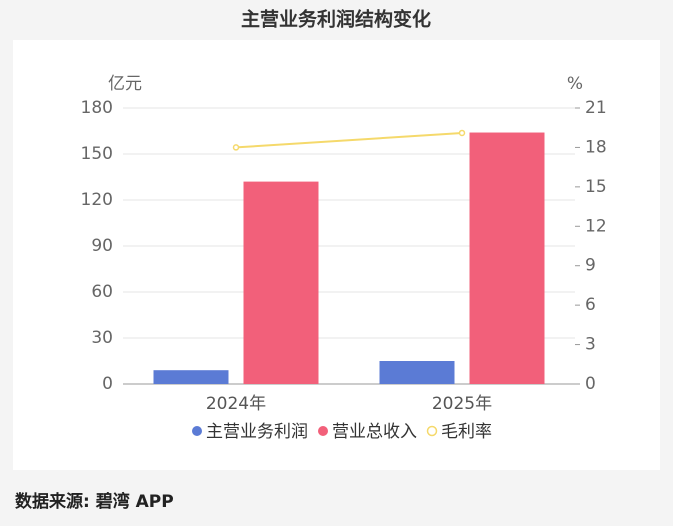 The image size is (673, 526). What do you see at coordinates (236, 404) in the screenshot?
I see `x-tick-label: 2024年` at bounding box center [236, 404].